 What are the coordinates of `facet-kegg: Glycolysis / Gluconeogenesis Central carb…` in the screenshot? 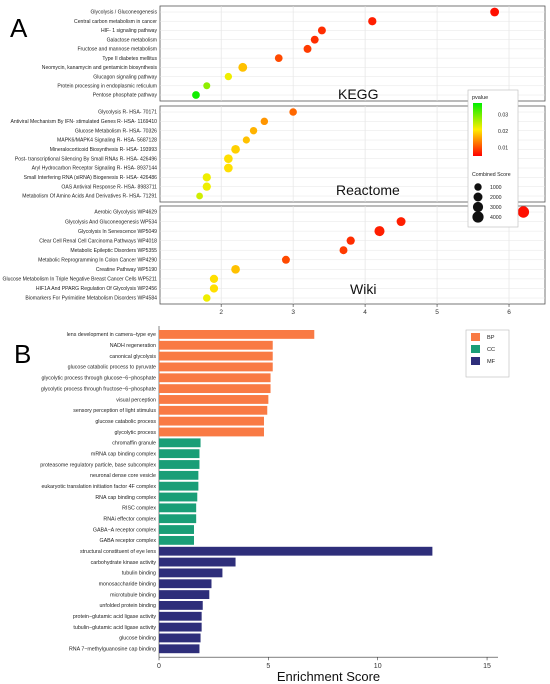 It's located at (294, 53).